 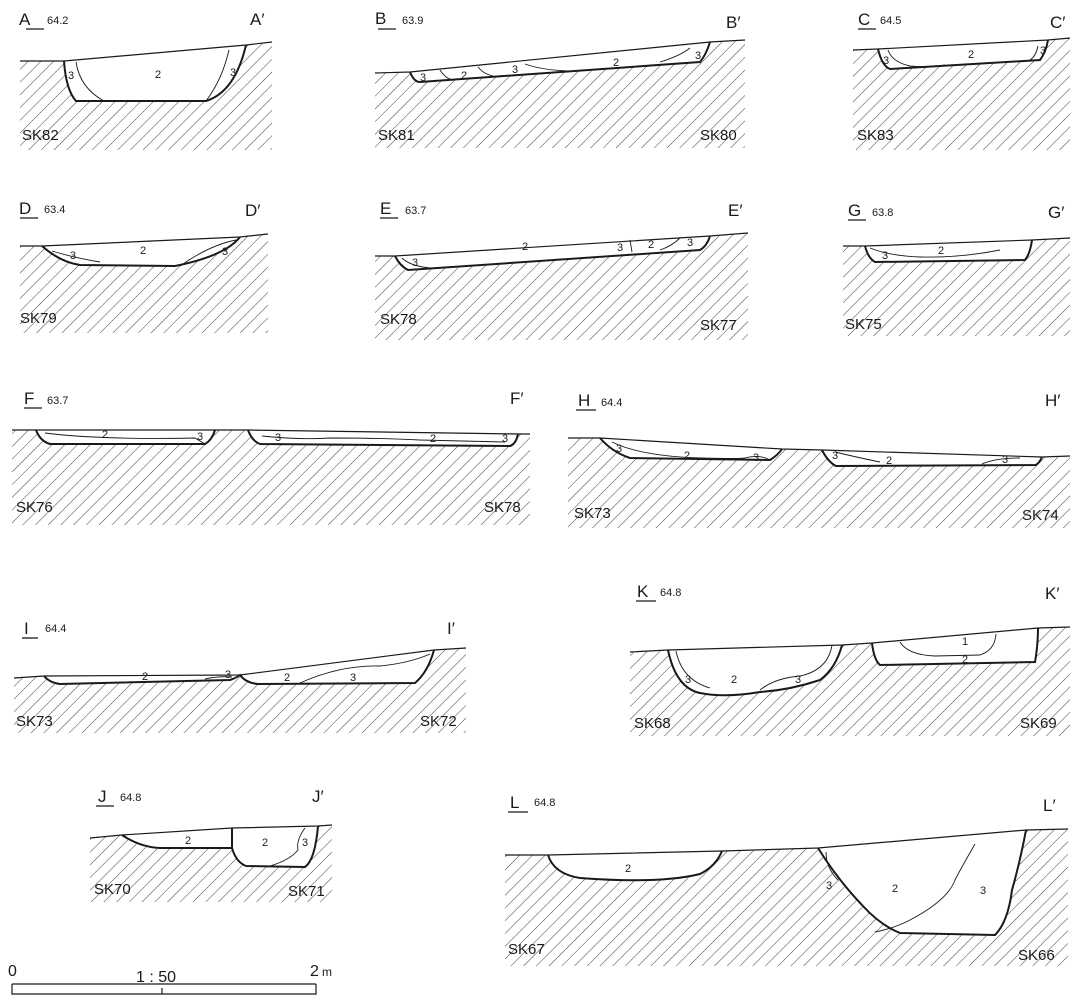 I want to click on section-g-end-label: G′, so click(x=1056, y=212).